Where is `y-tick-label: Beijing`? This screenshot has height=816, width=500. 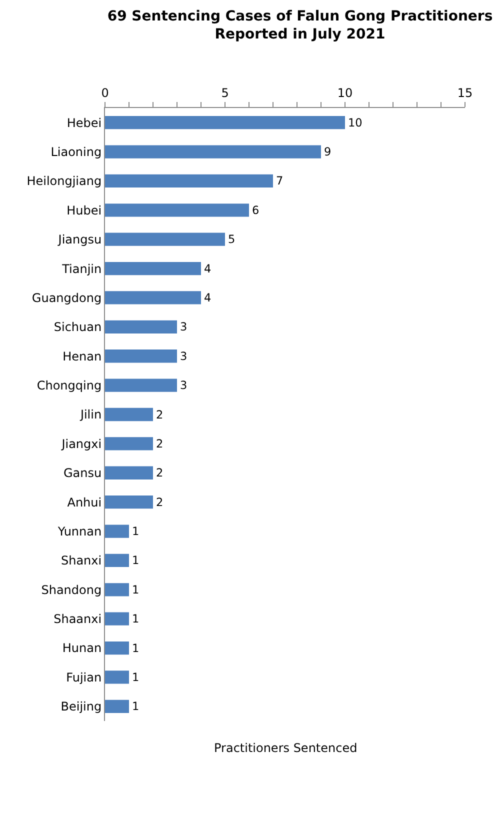
y-tick-label: Beijing is located at coordinates (81, 707).